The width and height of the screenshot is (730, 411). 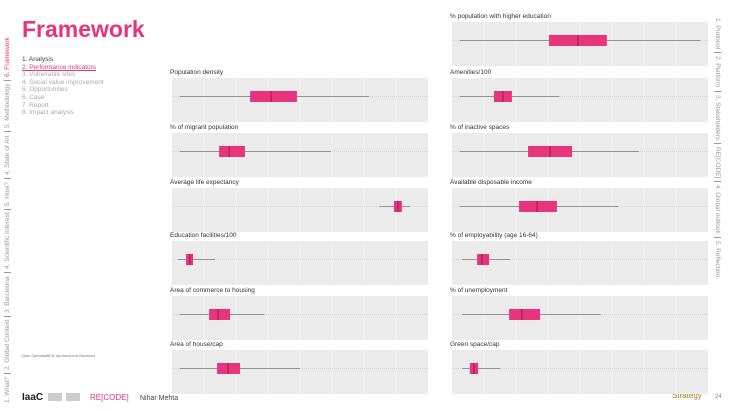 I want to click on chart-title: Education facilities/100, so click(x=203, y=235).